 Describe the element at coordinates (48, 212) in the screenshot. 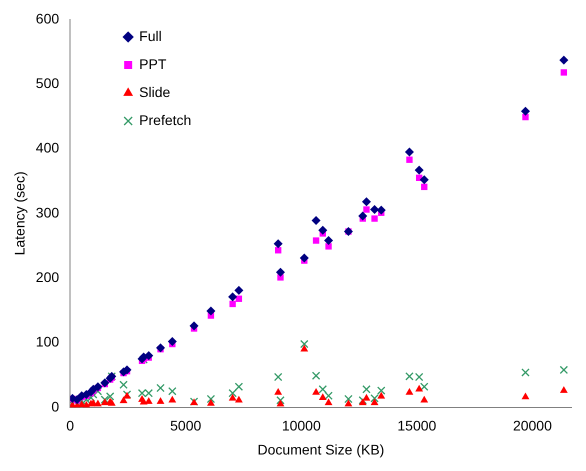

I see `y-tick-label: 300` at that location.